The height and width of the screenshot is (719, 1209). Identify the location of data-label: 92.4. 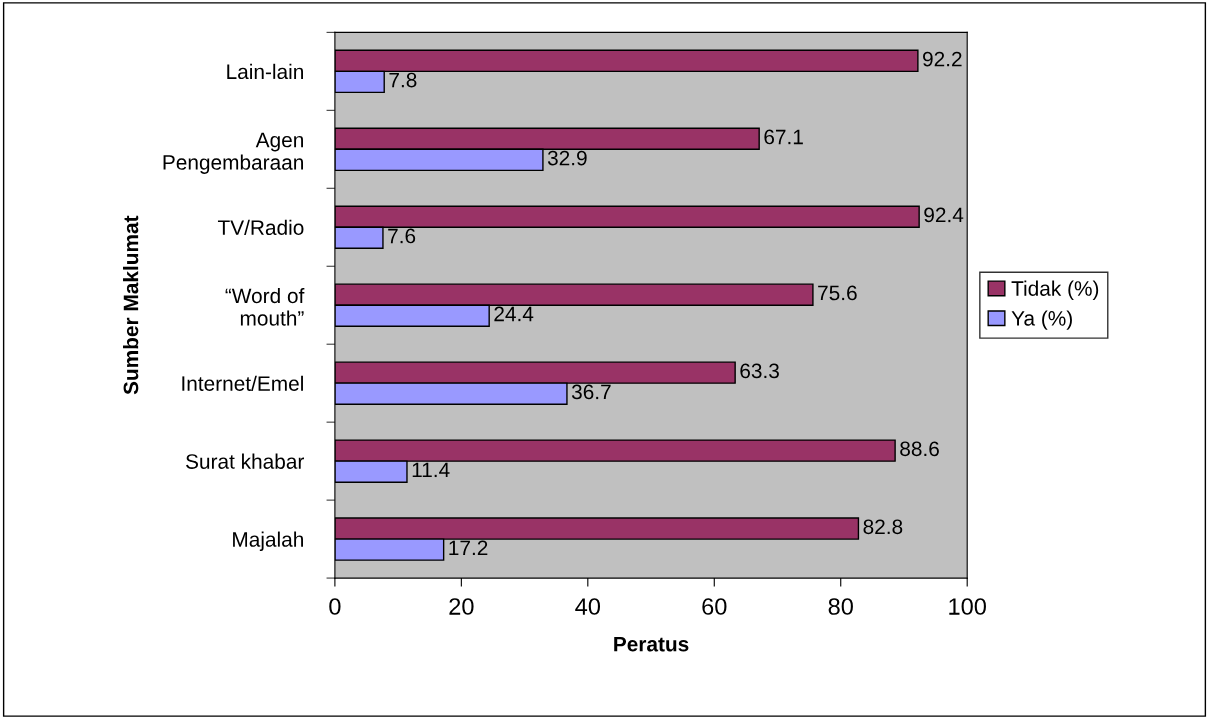
(944, 215).